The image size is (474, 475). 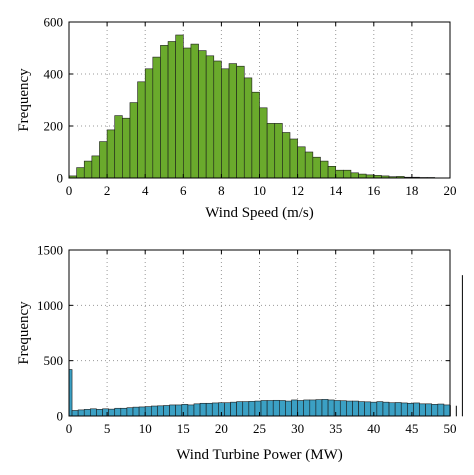 What do you see at coordinates (107, 190) in the screenshot?
I see `x-tick-label: 2` at bounding box center [107, 190].